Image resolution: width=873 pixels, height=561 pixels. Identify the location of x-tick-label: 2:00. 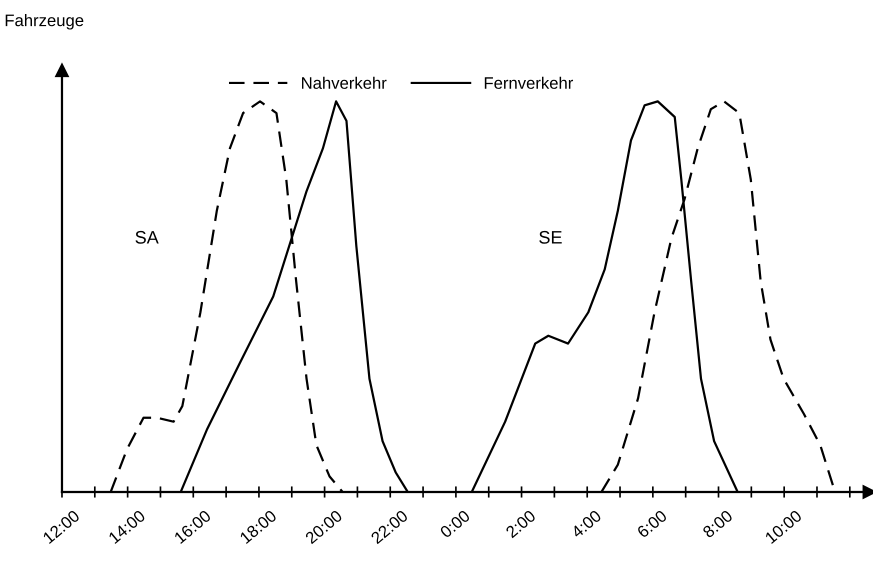
(520, 523).